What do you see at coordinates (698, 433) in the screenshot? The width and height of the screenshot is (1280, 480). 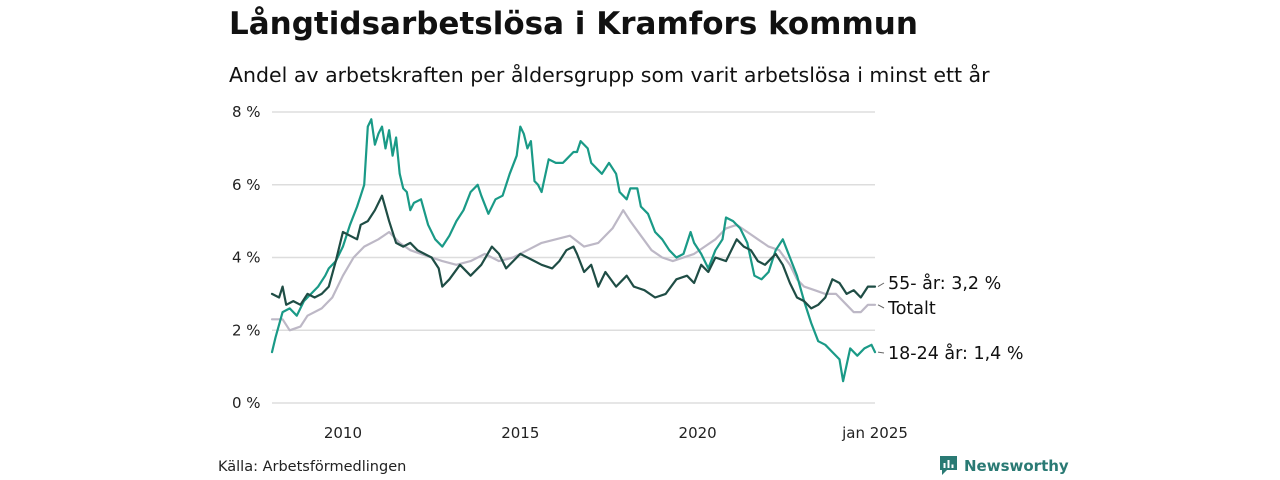 I see `x-tick-label: 2020` at bounding box center [698, 433].